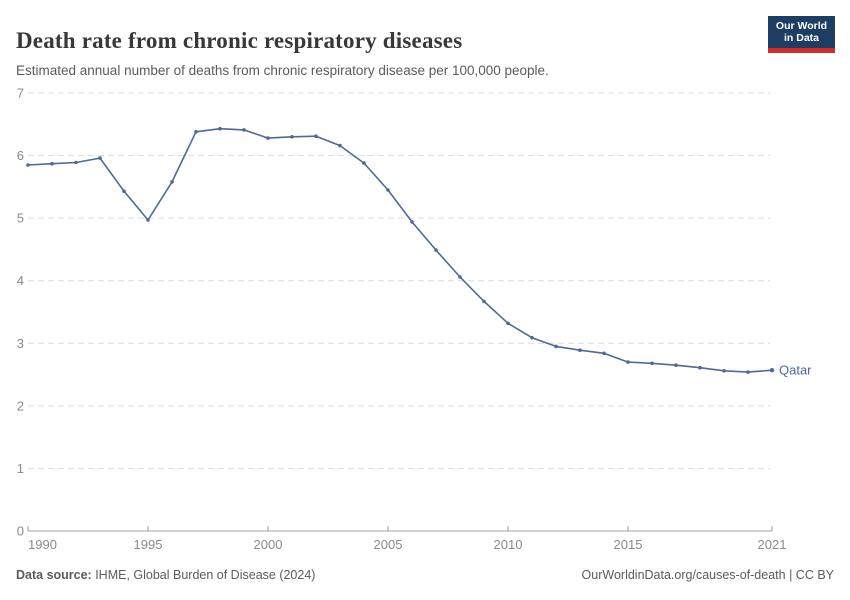 The width and height of the screenshot is (850, 600). I want to click on data-point-2004, so click(364, 163).